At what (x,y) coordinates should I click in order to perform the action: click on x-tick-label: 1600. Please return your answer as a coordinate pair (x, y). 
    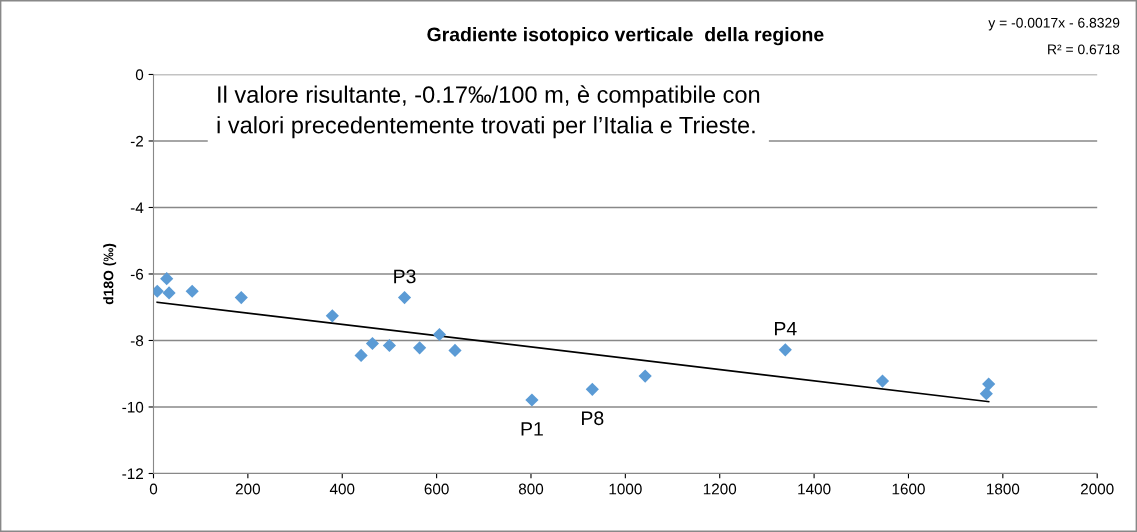
    Looking at the image, I should click on (908, 489).